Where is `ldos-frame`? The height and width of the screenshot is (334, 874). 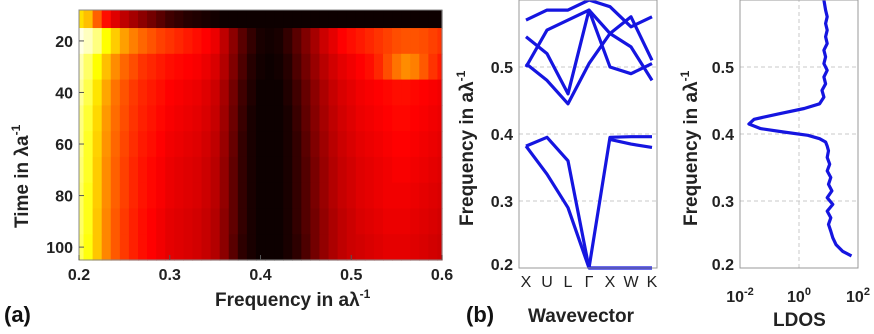
ldos-frame is located at coordinates (799, 134).